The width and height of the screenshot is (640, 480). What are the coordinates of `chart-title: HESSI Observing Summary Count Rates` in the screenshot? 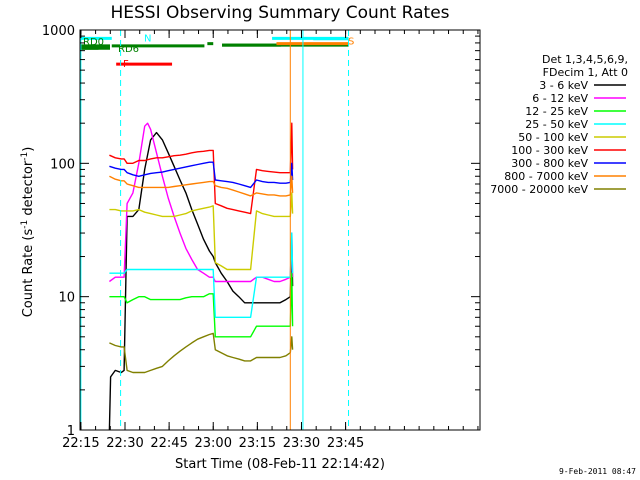 It's located at (279, 13).